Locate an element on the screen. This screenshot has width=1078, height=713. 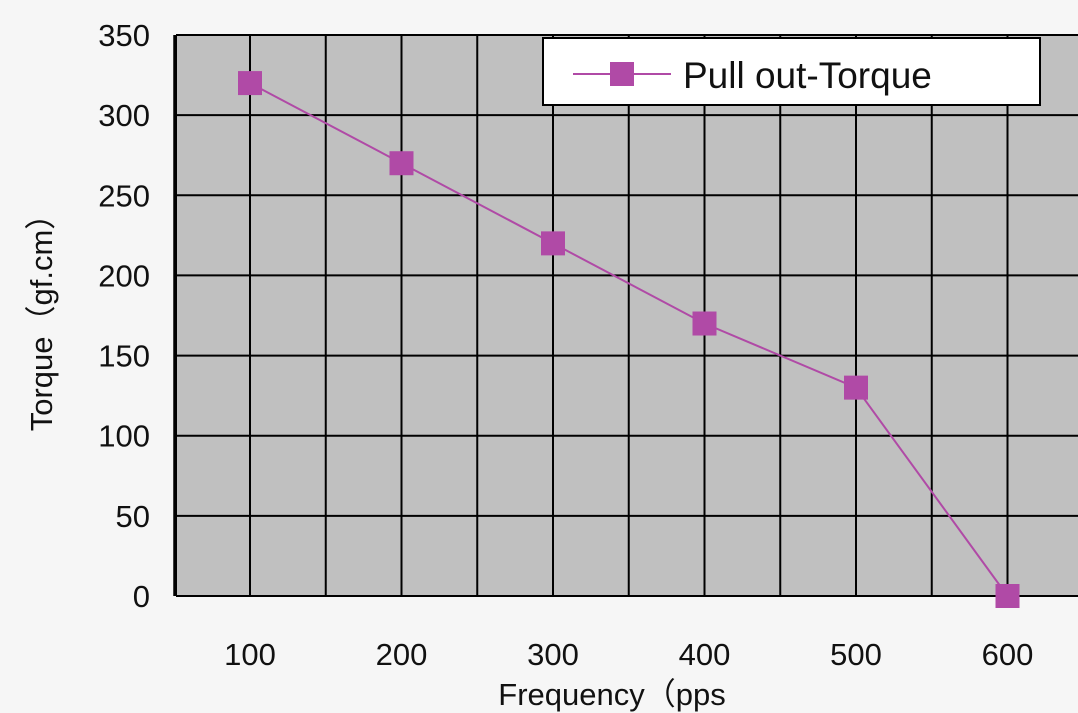
legend-label: Pull out-Torque is located at coordinates (807, 75).